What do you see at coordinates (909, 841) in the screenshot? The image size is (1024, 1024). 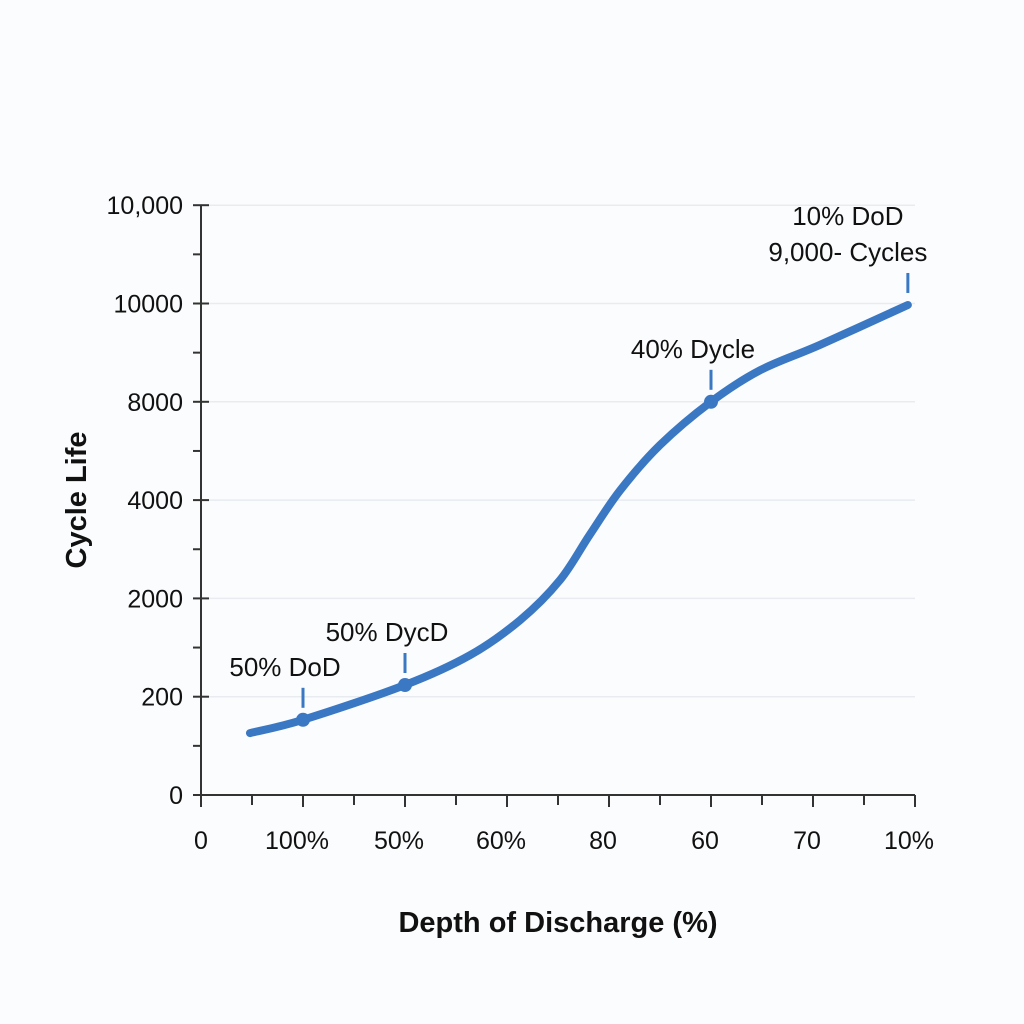 I see `x-tick-label: 10%` at bounding box center [909, 841].